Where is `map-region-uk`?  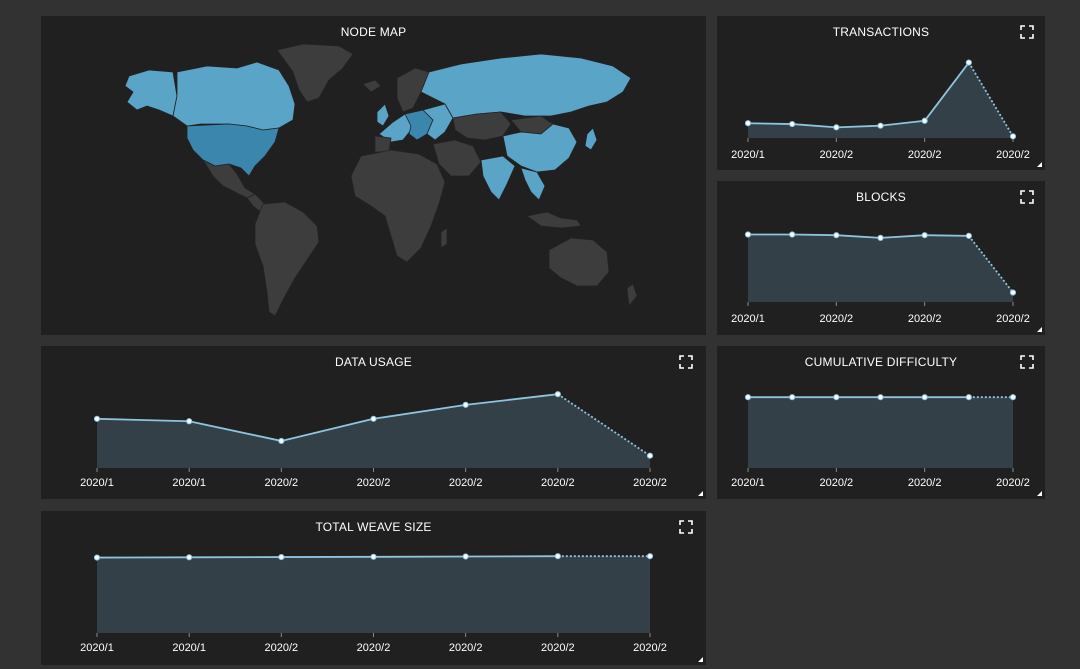
map-region-uk is located at coordinates (383, 115).